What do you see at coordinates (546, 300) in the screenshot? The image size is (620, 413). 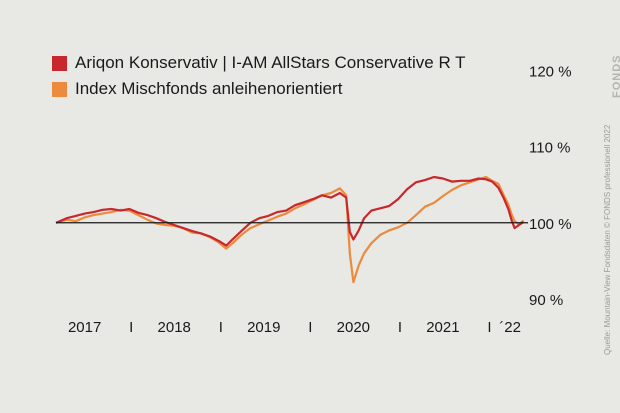 I see `y-tick-label-3: 90 %` at bounding box center [546, 300].